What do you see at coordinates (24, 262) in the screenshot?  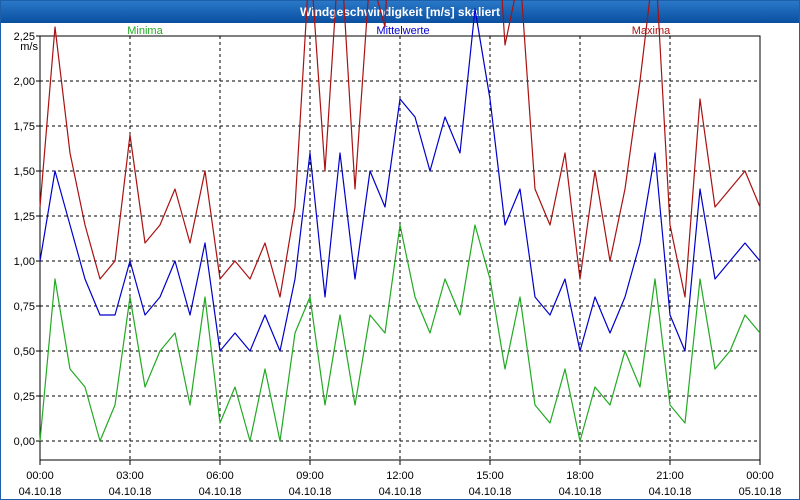 I see `y-tick-label: 1,00` at bounding box center [24, 262].